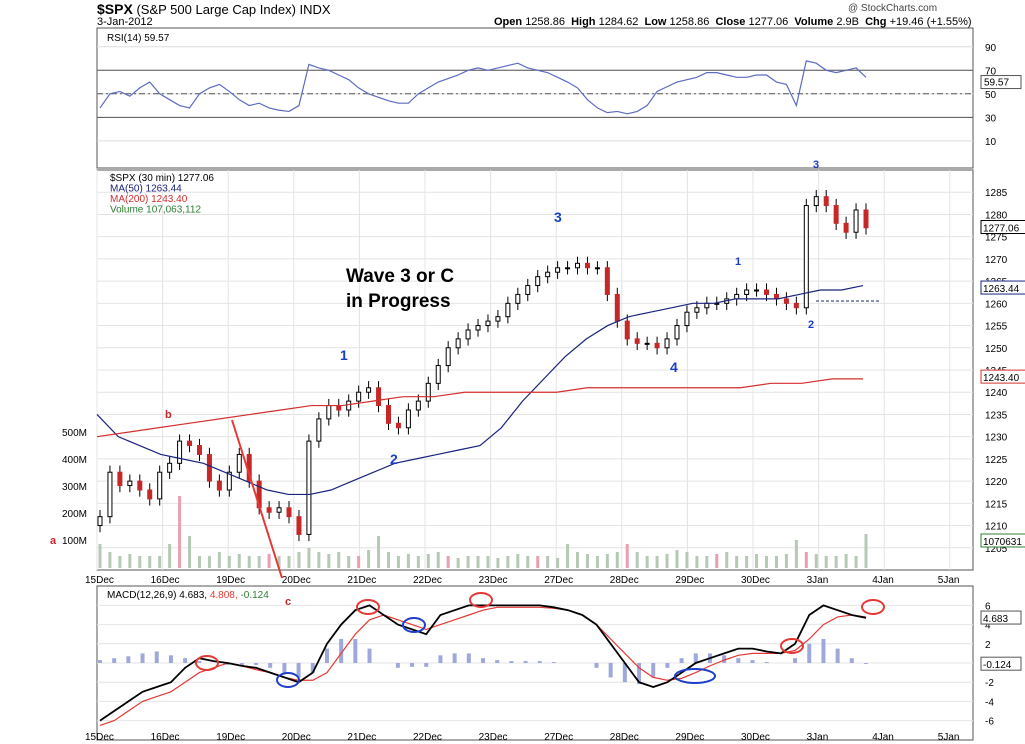  Describe the element at coordinates (315, 9) in the screenshot. I see `exchange: INDX` at that location.